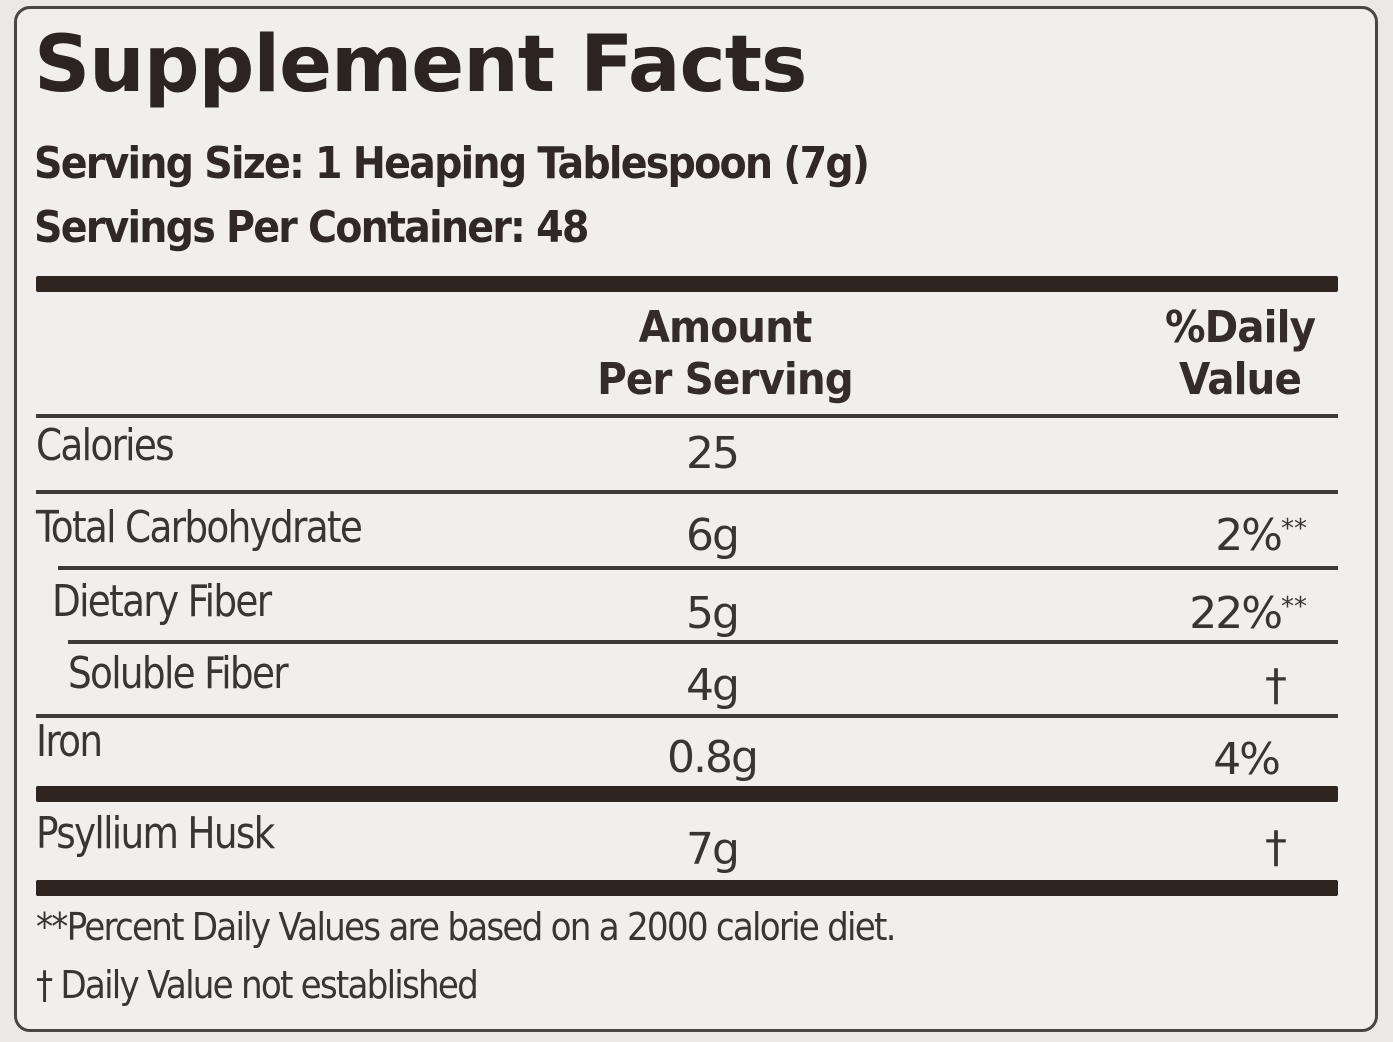  What do you see at coordinates (1247, 759) in the screenshot?
I see `nutrient-dv: 4%` at bounding box center [1247, 759].